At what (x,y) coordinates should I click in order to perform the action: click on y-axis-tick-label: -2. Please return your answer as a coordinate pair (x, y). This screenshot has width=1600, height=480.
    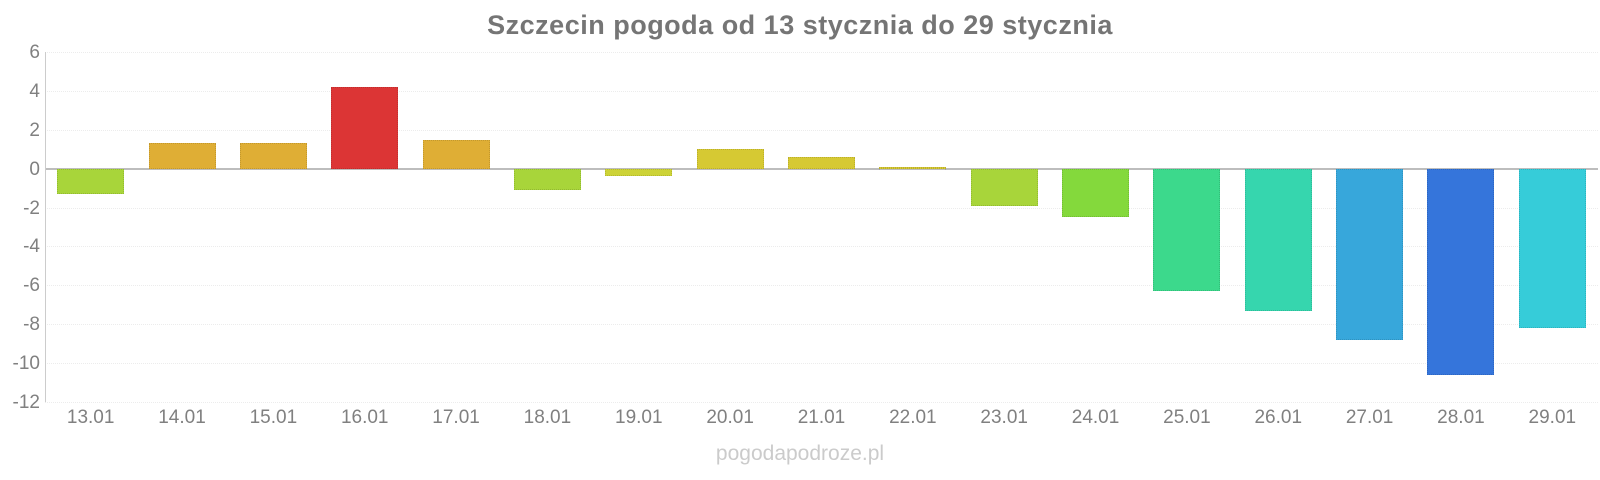
    Looking at the image, I should click on (31, 208).